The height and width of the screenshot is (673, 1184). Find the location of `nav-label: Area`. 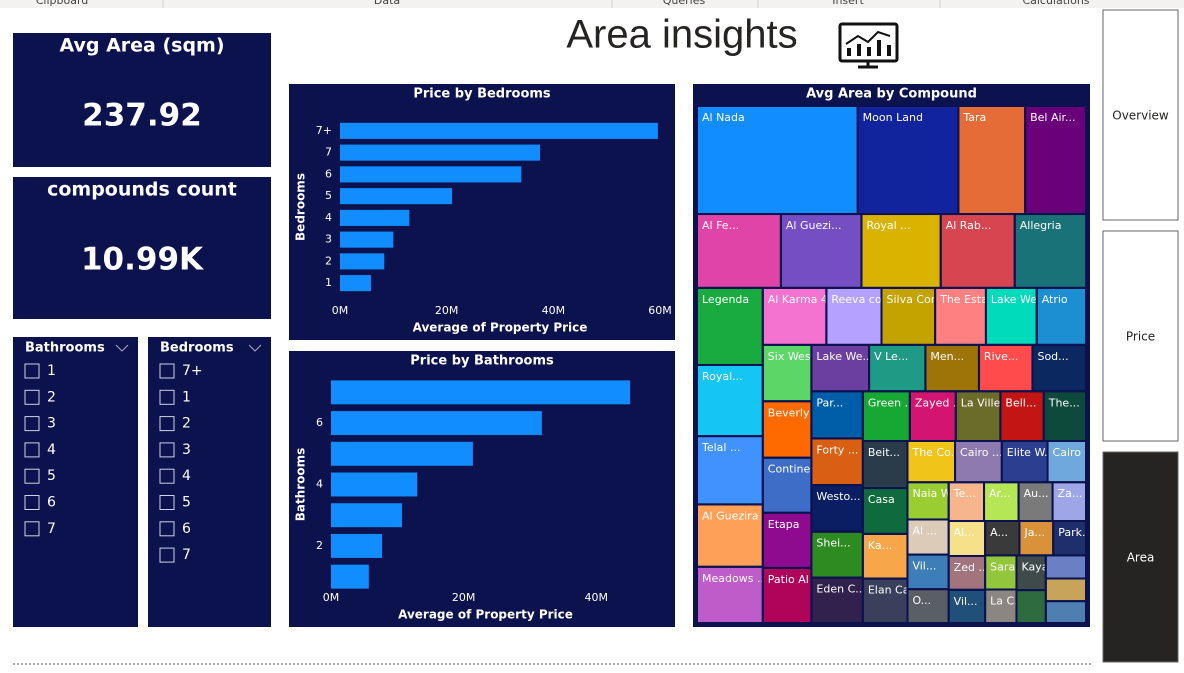

nav-label: Area is located at coordinates (1141, 558).